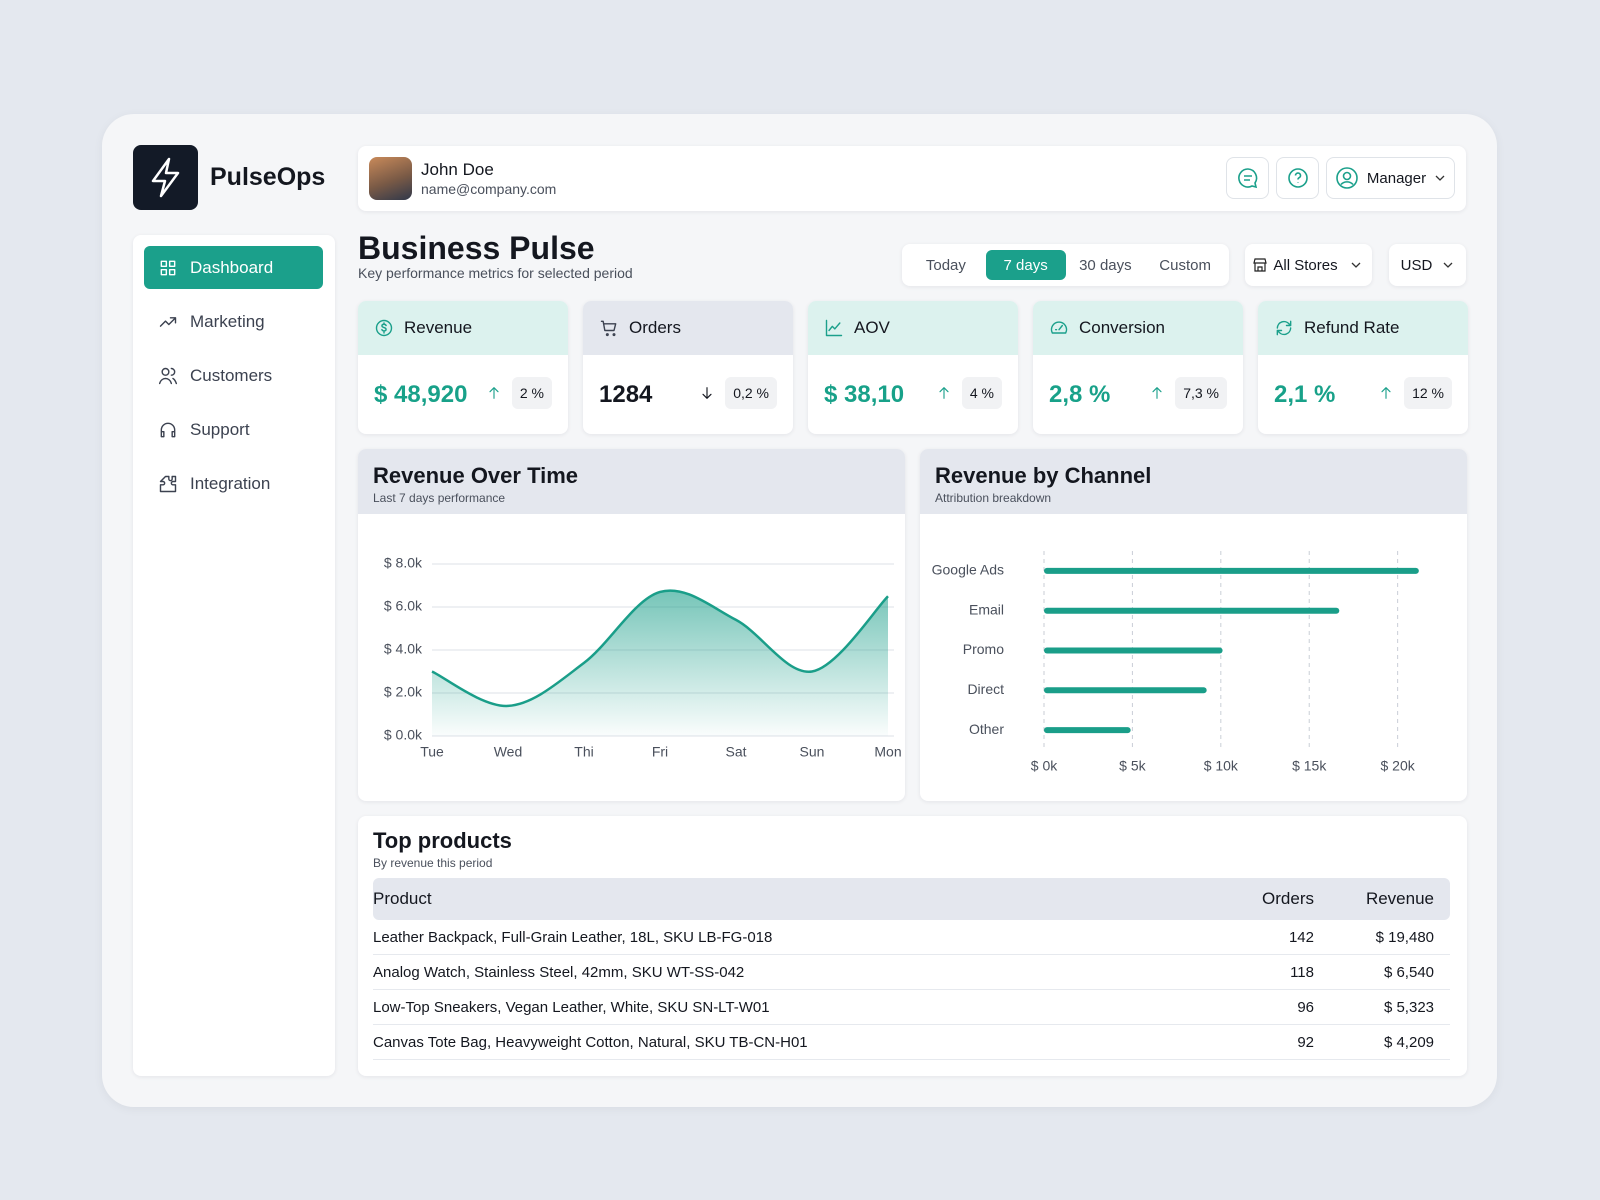 Image resolution: width=1600 pixels, height=1200 pixels. I want to click on help-icon, so click(1297, 178).